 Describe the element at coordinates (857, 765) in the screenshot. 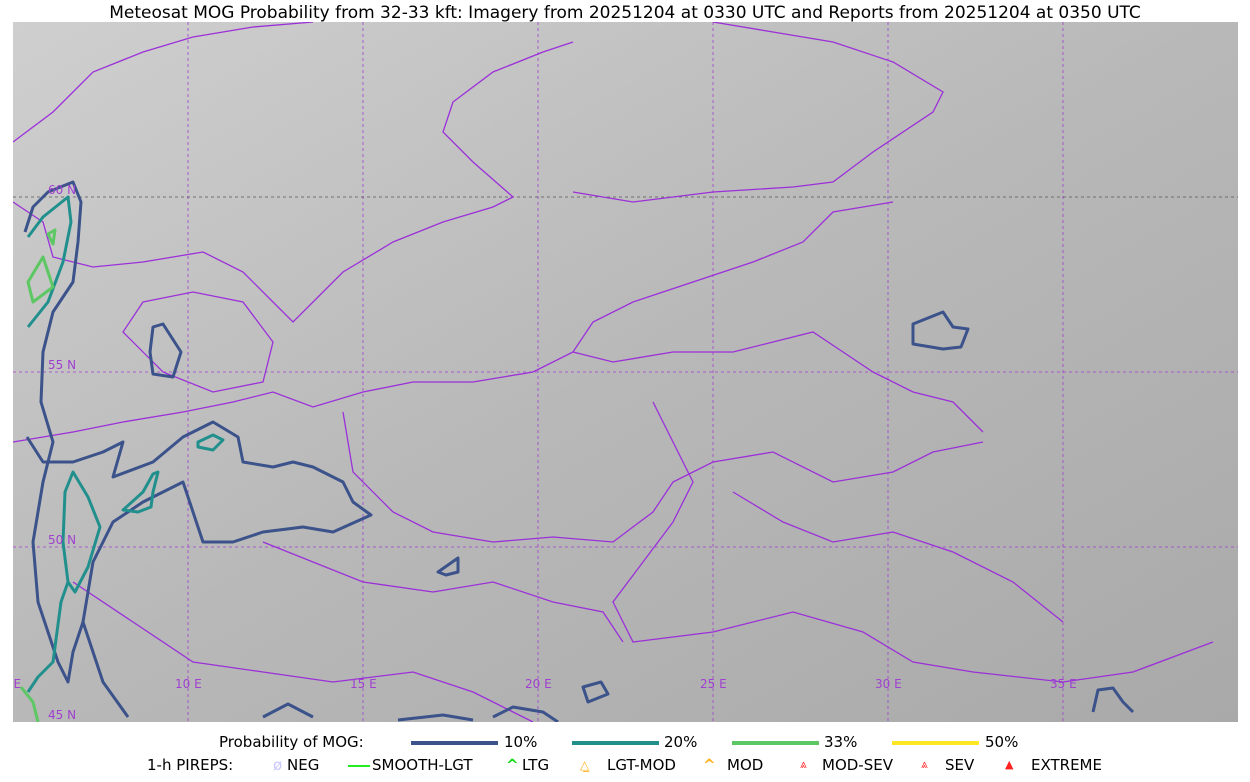

I see `pirep-label-mod-sev: MOD-SEV` at that location.